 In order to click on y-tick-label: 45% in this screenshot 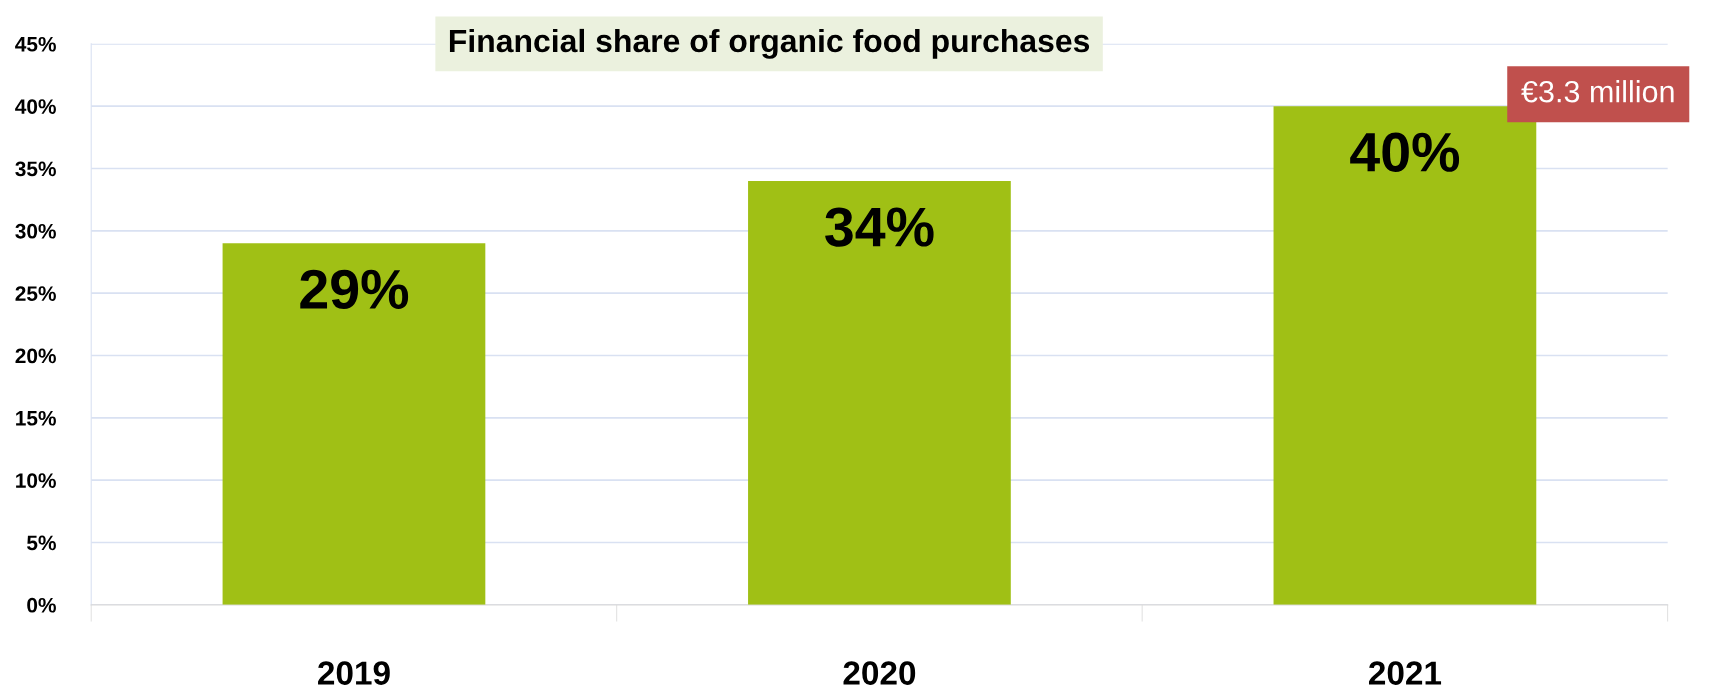, I will do `click(35, 44)`.